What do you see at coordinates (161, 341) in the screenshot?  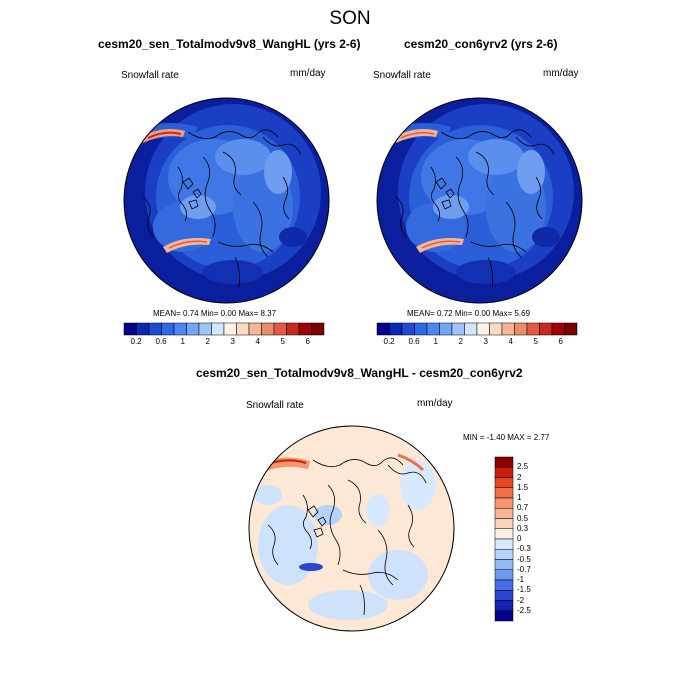 I see `panel1-colorbar-tick-label: 0.6` at bounding box center [161, 341].